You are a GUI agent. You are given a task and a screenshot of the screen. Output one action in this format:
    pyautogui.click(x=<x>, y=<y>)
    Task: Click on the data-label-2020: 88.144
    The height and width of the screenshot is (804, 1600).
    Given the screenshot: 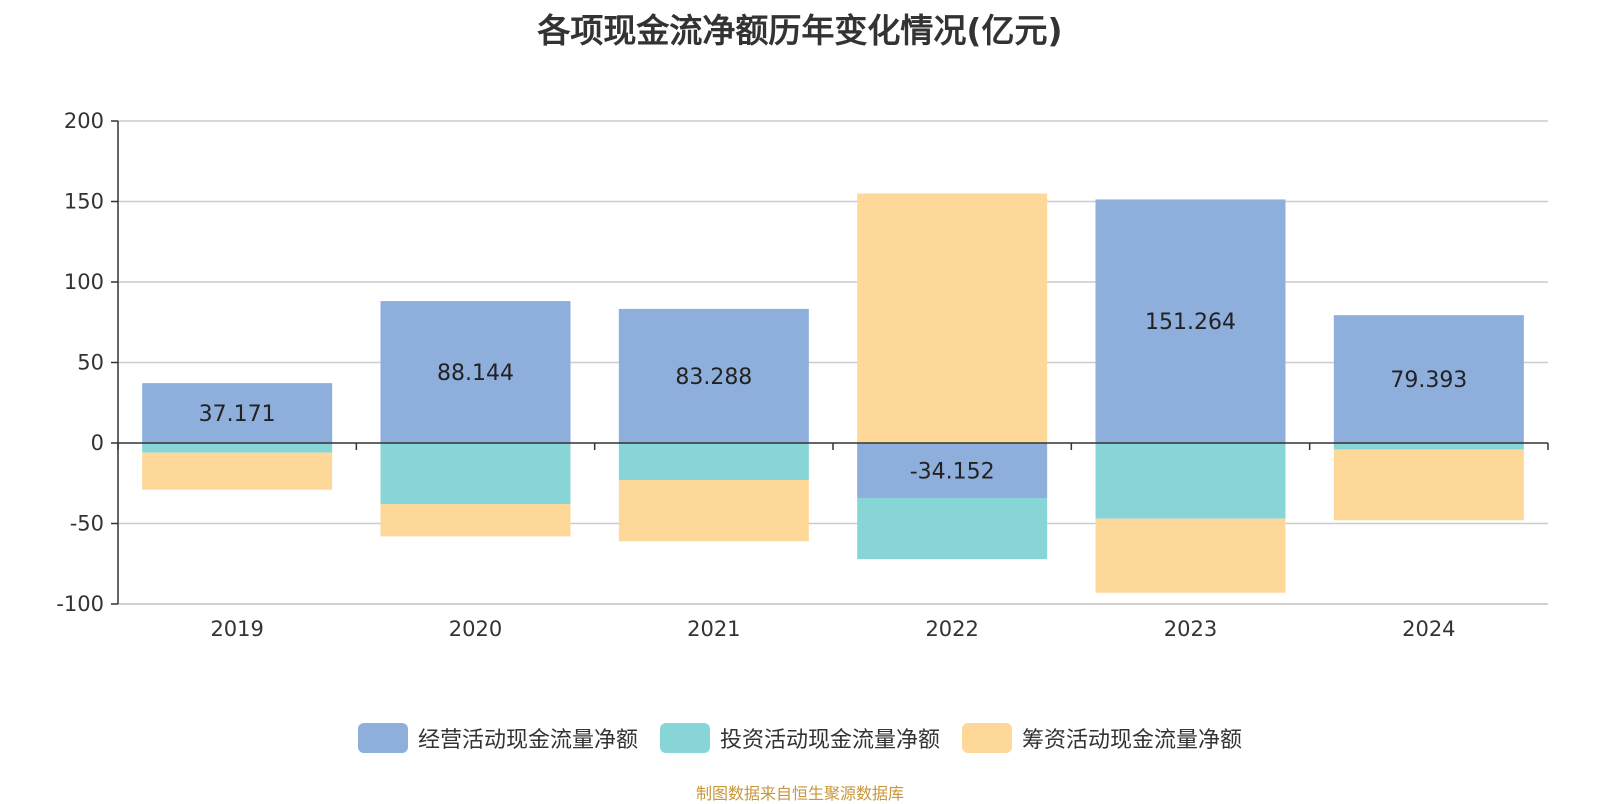 What is the action you would take?
    pyautogui.click(x=475, y=373)
    